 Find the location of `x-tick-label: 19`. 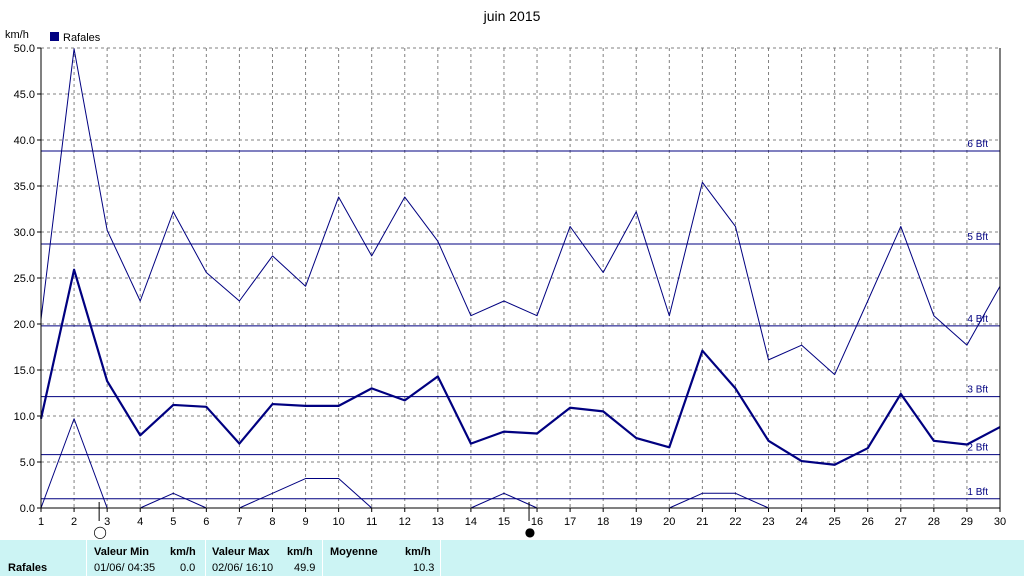

x-tick-label: 19 is located at coordinates (636, 522).